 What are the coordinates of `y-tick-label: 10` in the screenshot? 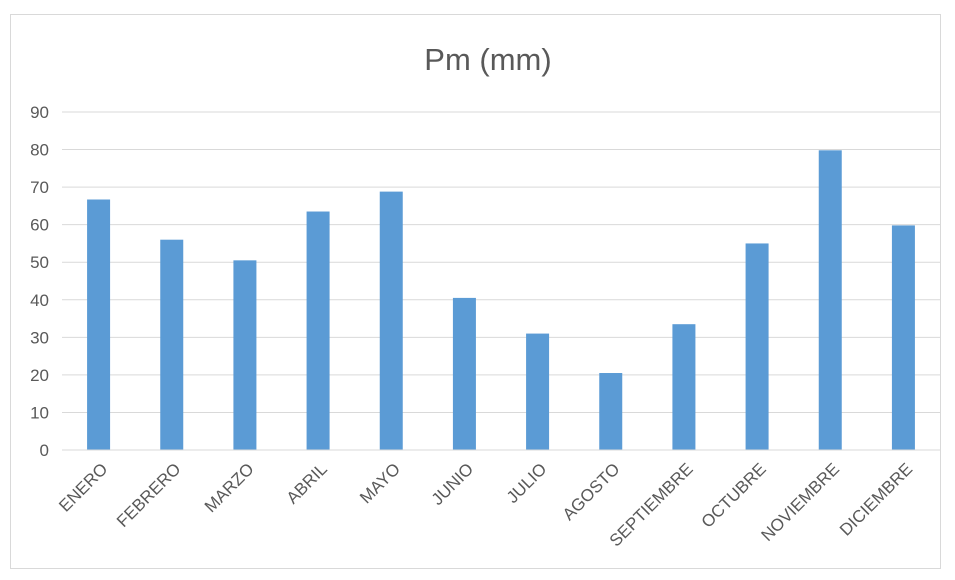 It's located at (39, 412).